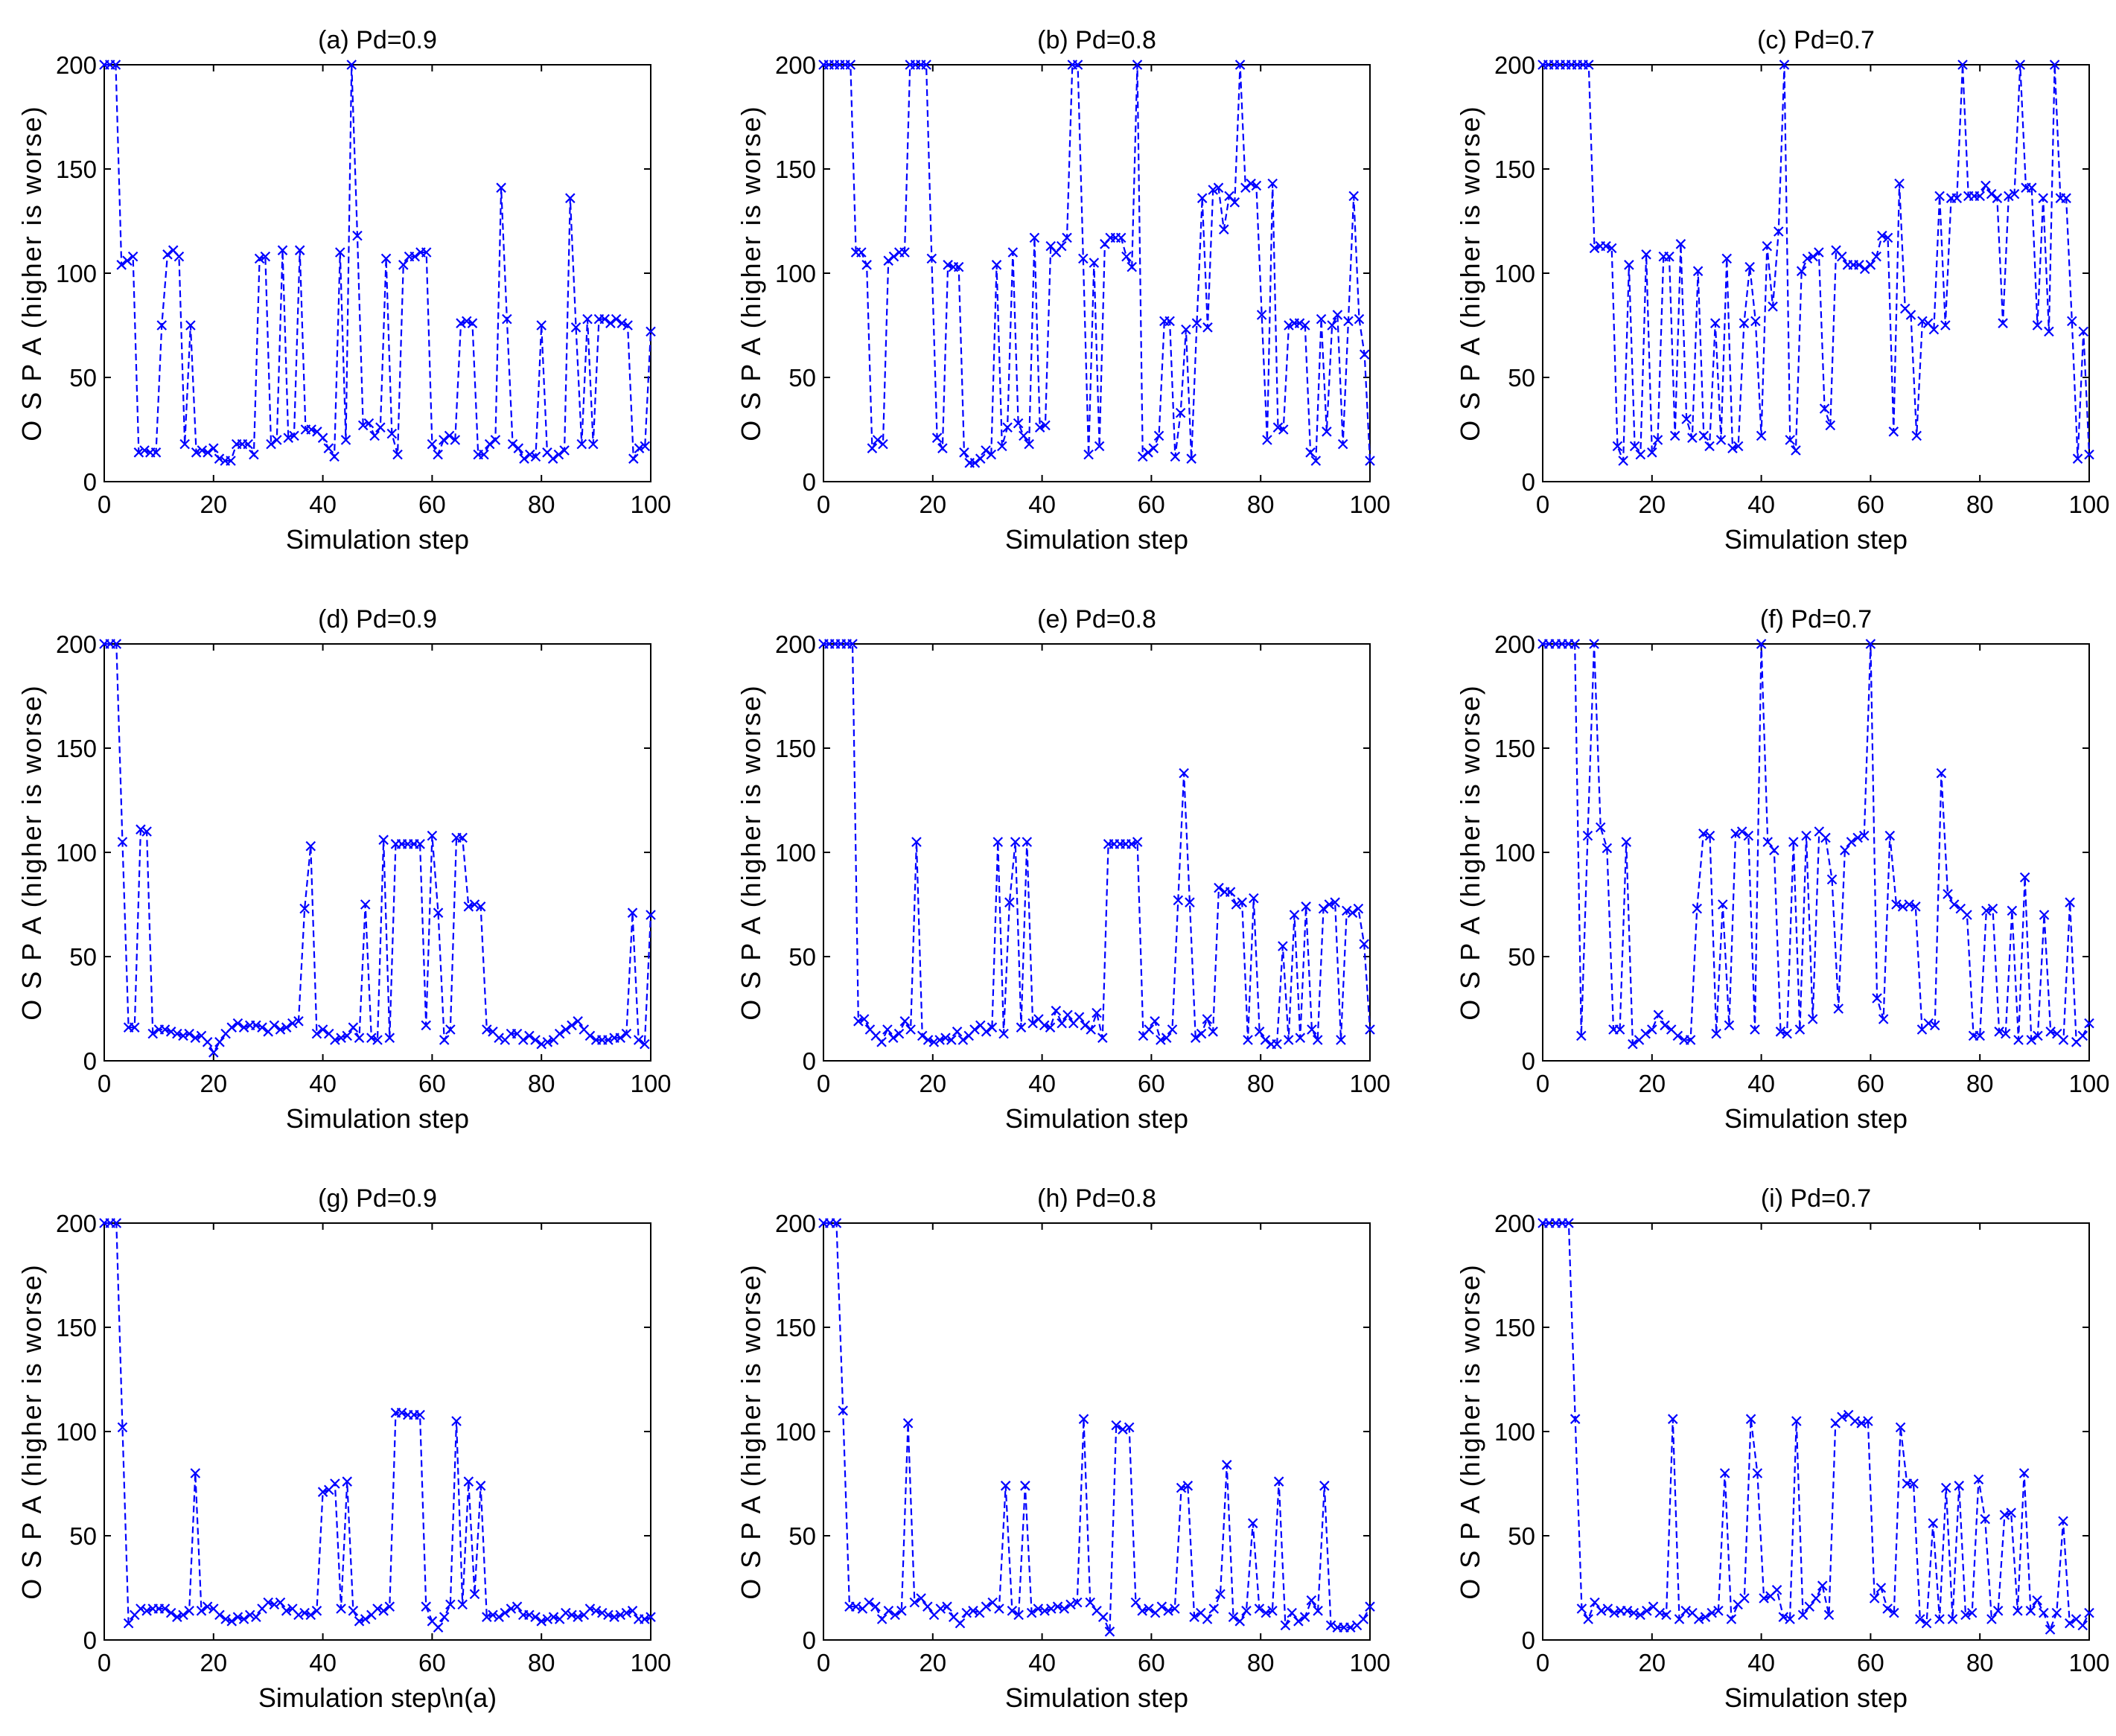 This screenshot has height=1736, width=2116. What do you see at coordinates (542, 1662) in the screenshot?
I see `x-tick-label: 80` at bounding box center [542, 1662].